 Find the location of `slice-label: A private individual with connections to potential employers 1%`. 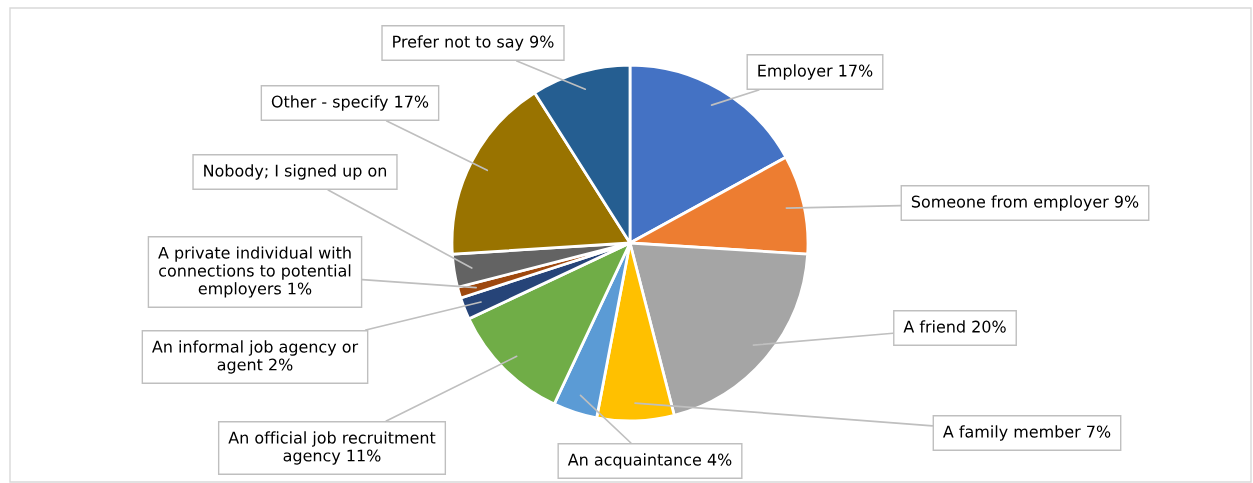

slice-label: A private individual with connections to potential employers 1% is located at coordinates (254, 272).